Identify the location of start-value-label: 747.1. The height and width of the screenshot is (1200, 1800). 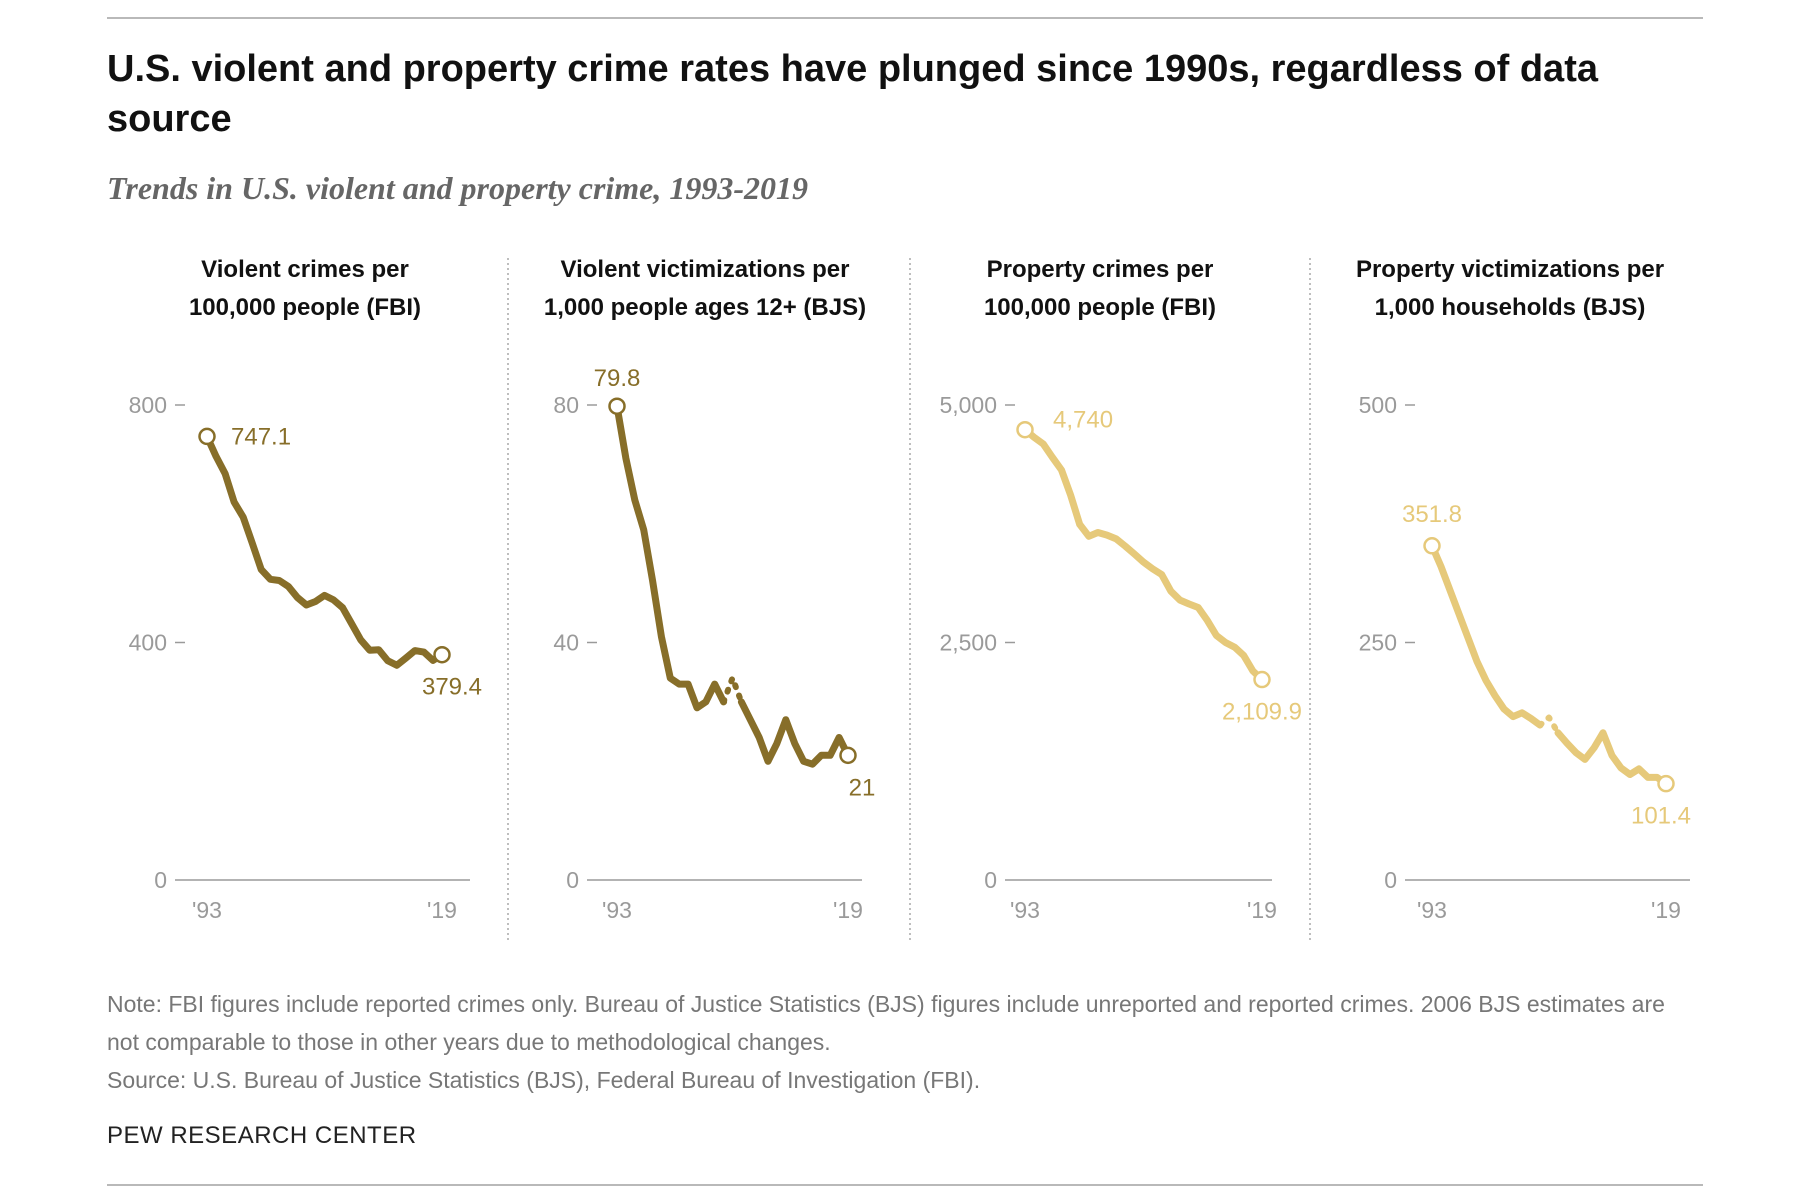
(261, 436).